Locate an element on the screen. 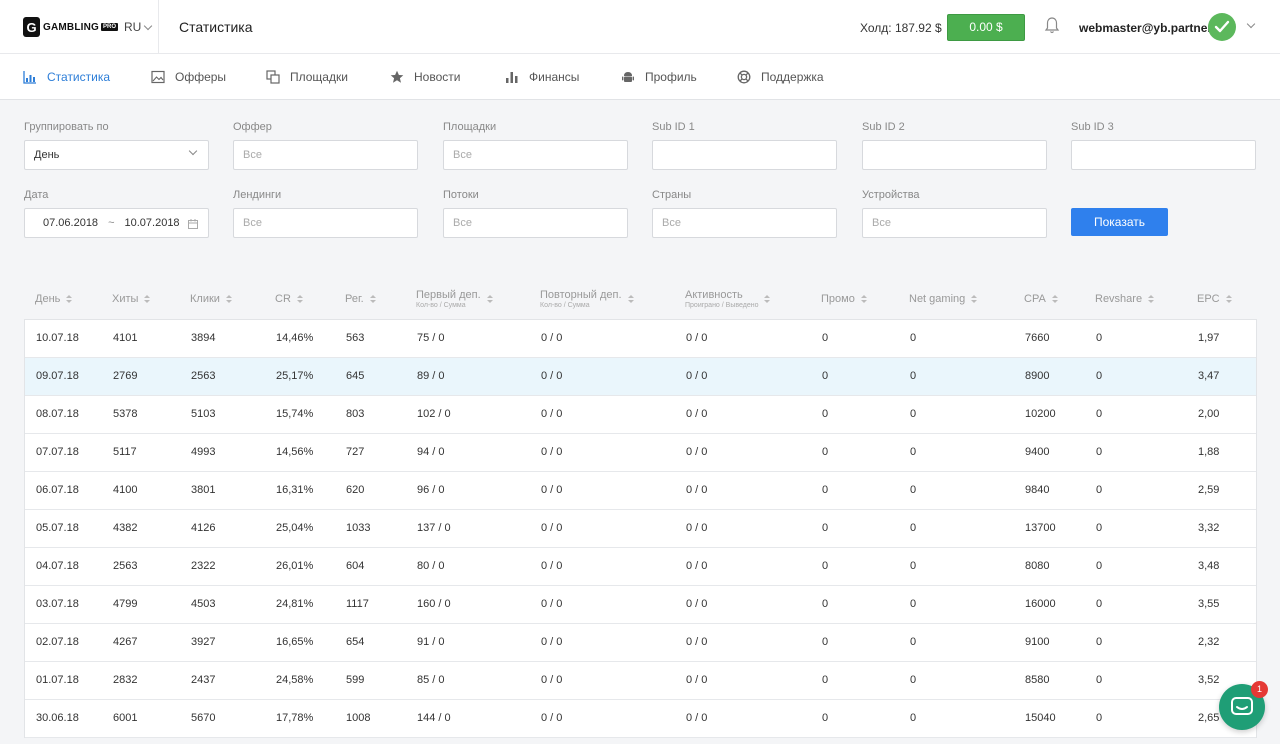 Image resolution: width=1280 pixels, height=744 pixels. nav-item-profile: Профиль is located at coordinates (659, 77).